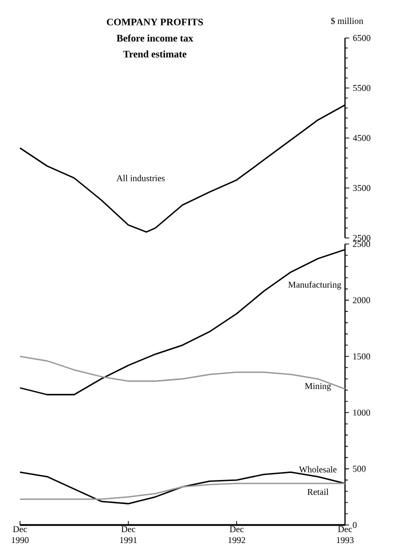  Describe the element at coordinates (361, 88) in the screenshot. I see `y-tick-label: 5500` at that location.